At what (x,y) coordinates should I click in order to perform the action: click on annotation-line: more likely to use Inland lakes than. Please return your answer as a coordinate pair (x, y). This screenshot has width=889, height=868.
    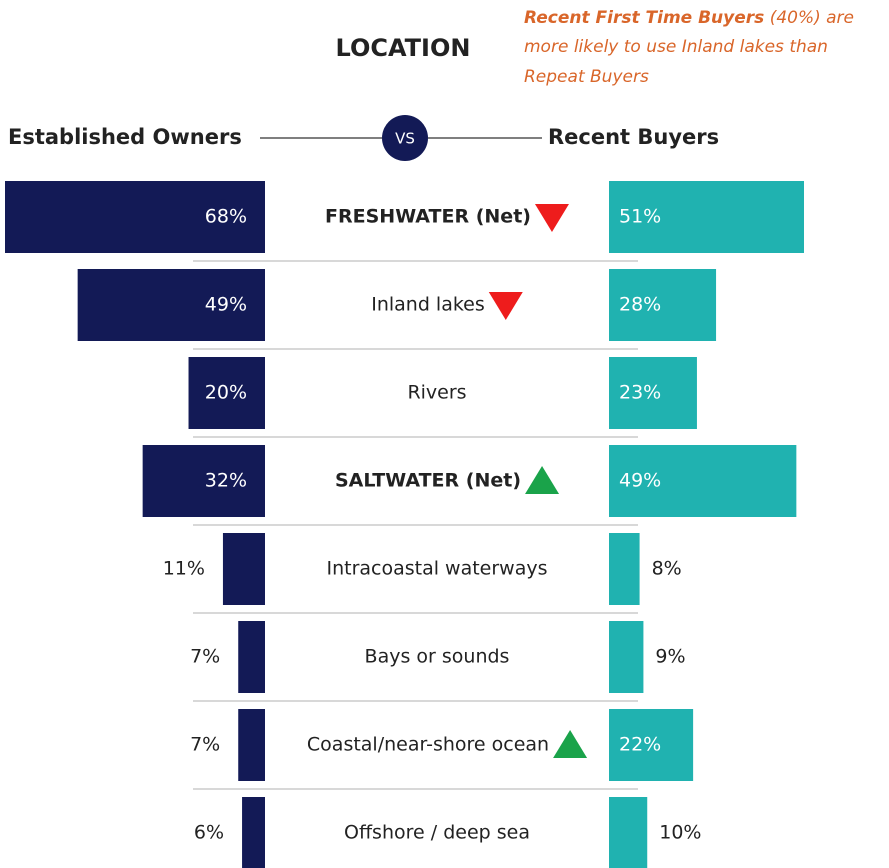
    Looking at the image, I should click on (676, 47).